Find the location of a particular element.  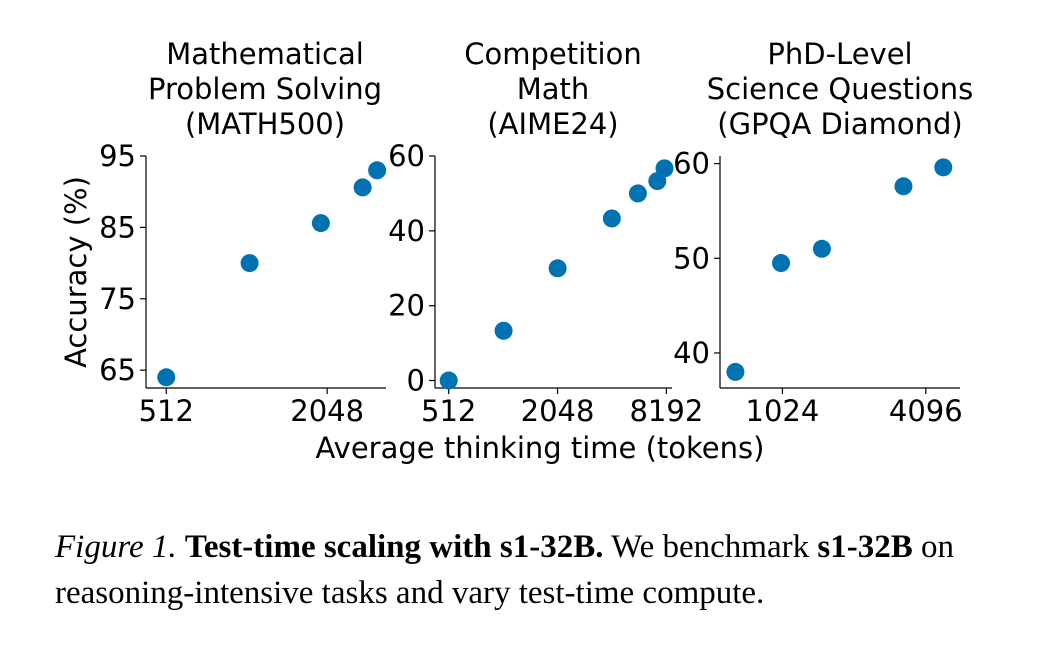

caption-text-1: We benchmark is located at coordinates (710, 547).